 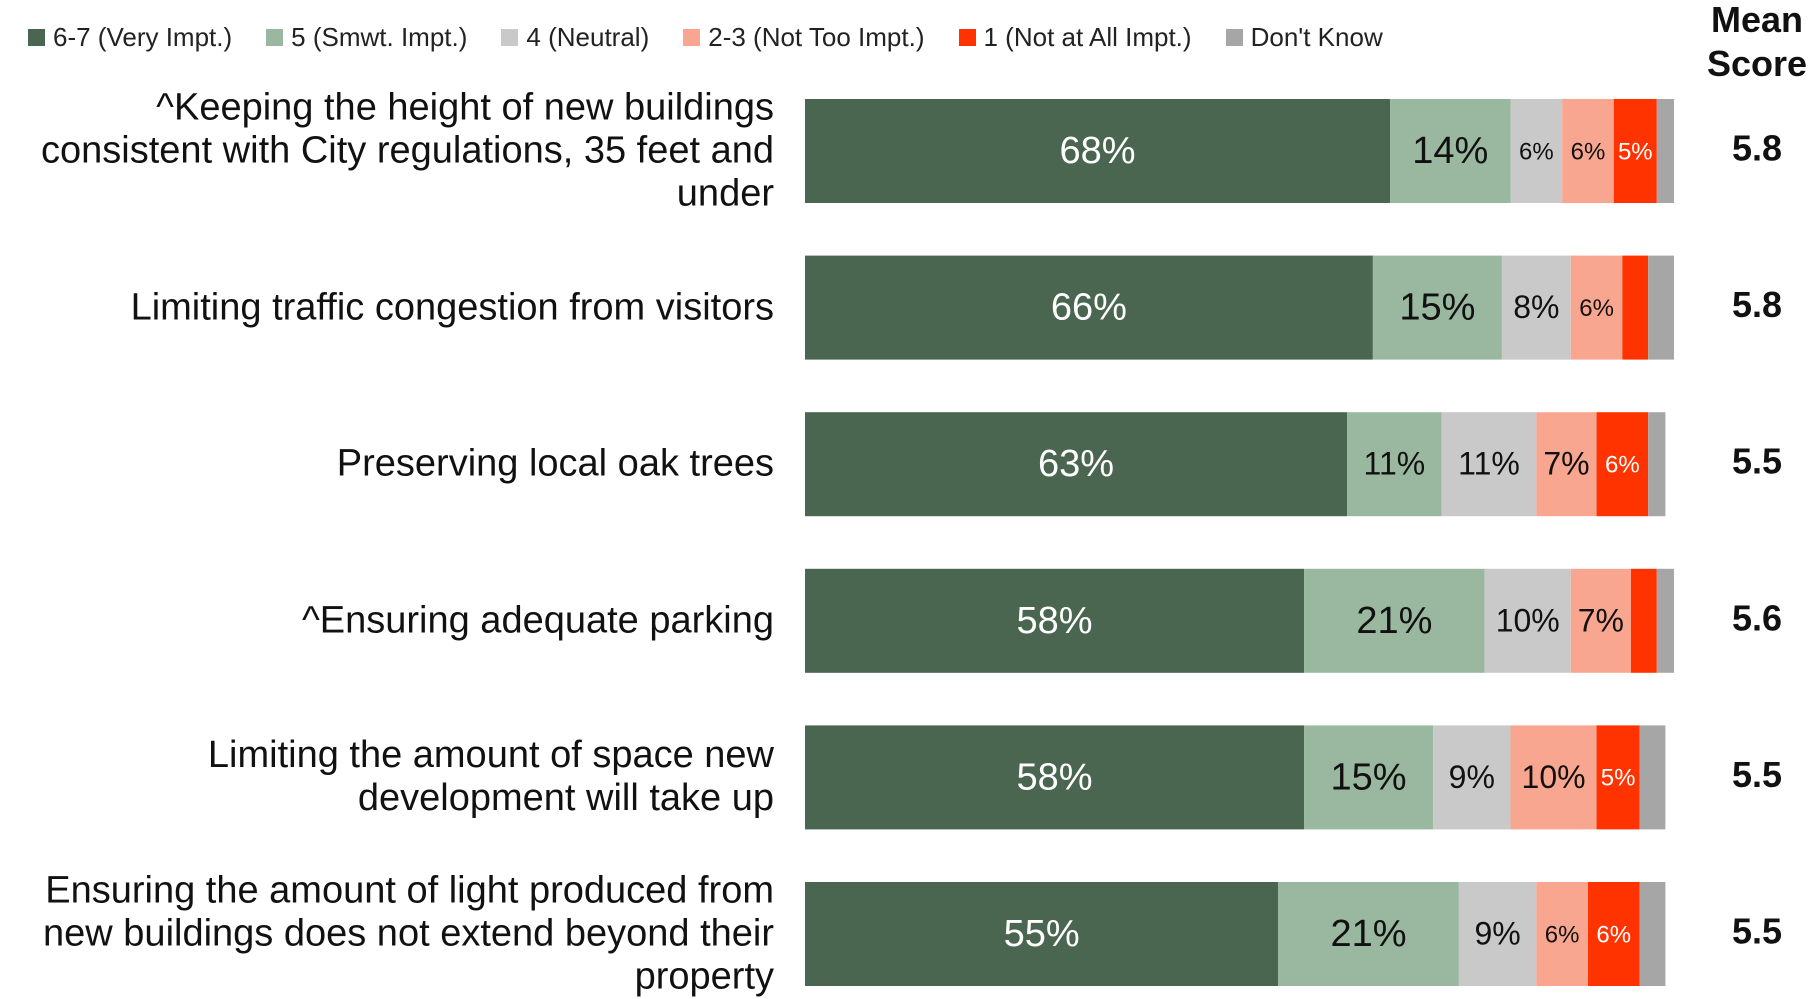 I want to click on category-label: Preserving local oak trees, so click(x=555, y=463).